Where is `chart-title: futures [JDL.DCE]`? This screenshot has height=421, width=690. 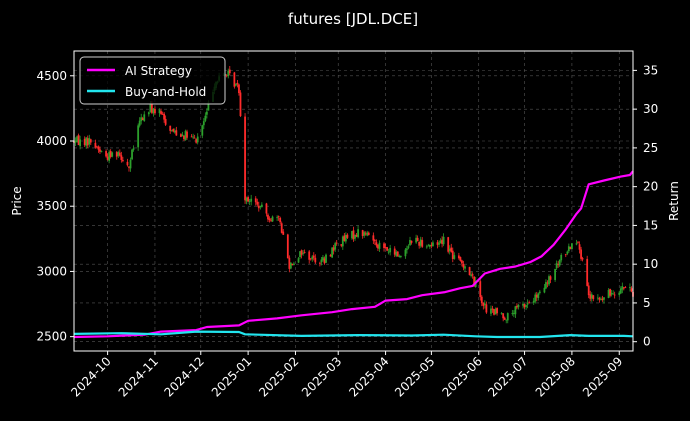 chart-title: futures [JDL.DCE] is located at coordinates (353, 19).